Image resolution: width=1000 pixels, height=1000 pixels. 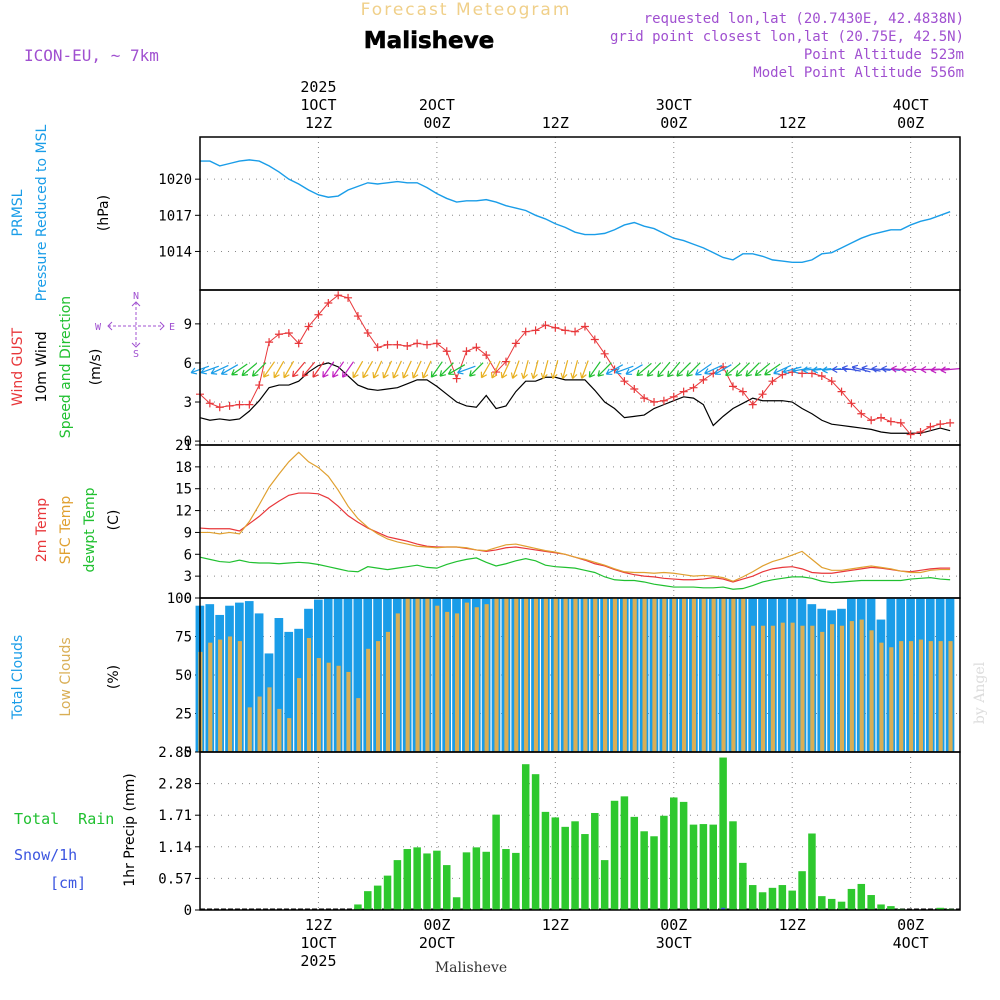 I want to click on y-tick-label: 1020, so click(x=175, y=180).